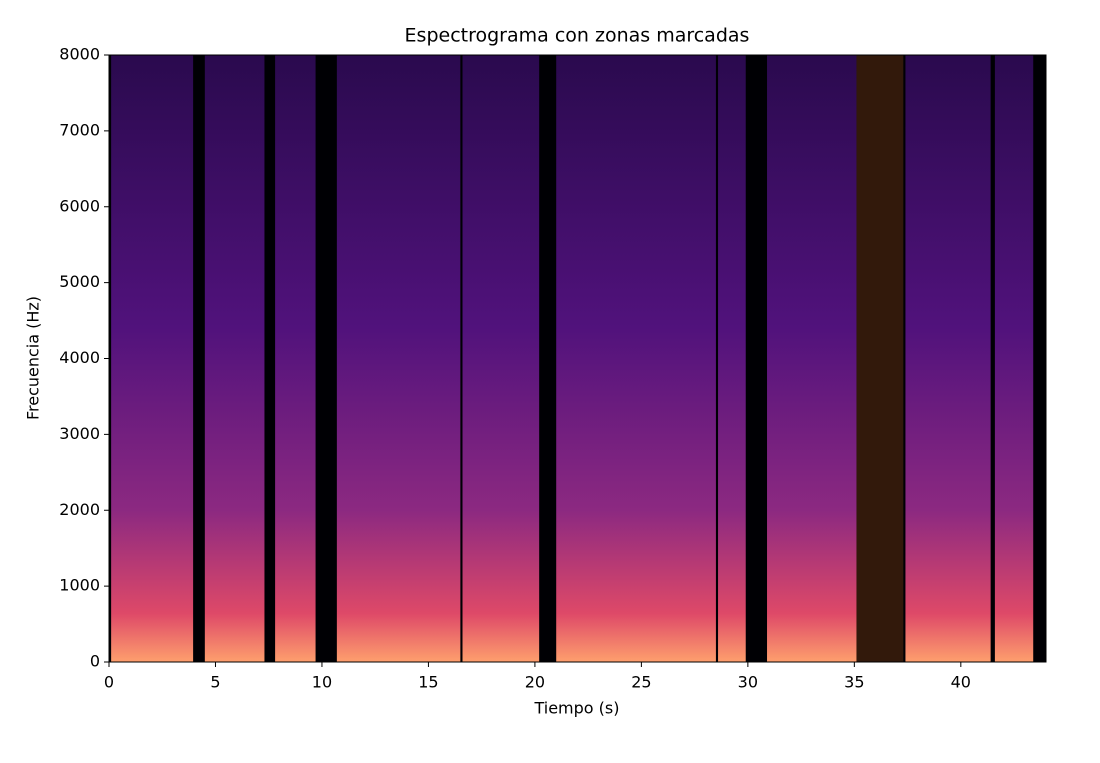  Describe the element at coordinates (535, 682) in the screenshot. I see `x-tick-label: 20` at that location.